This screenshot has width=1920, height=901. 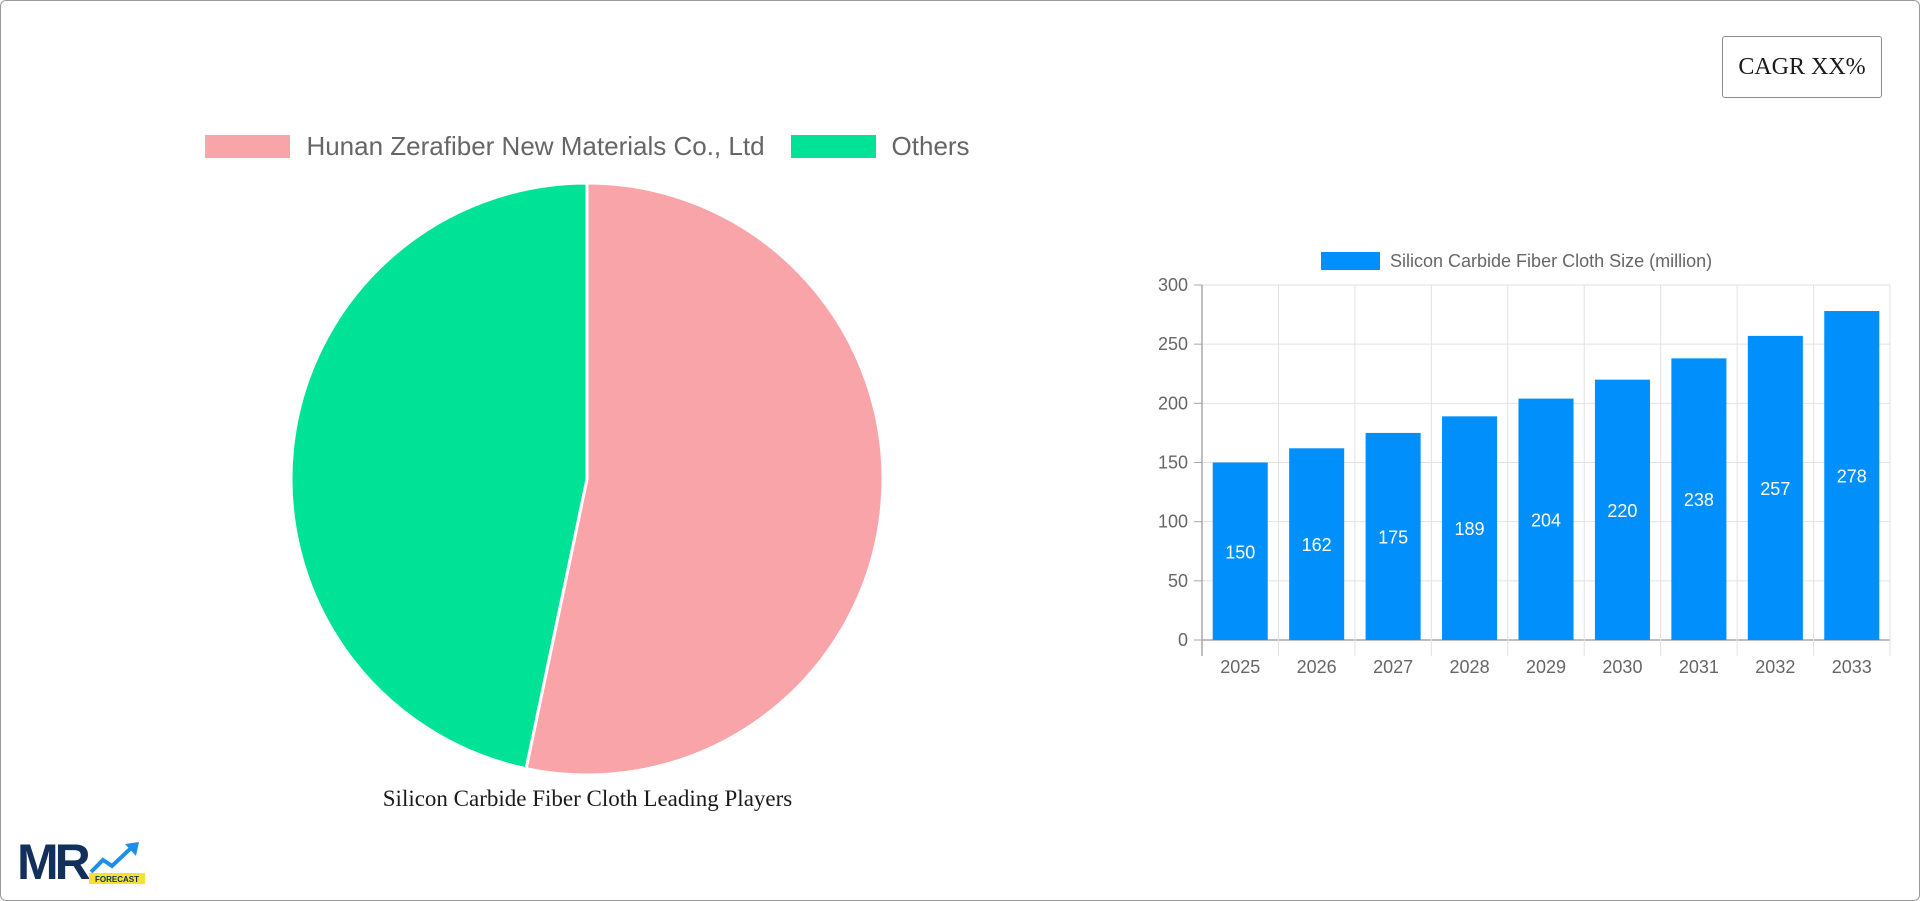 What do you see at coordinates (1546, 667) in the screenshot?
I see `x-tick-label: 2029` at bounding box center [1546, 667].